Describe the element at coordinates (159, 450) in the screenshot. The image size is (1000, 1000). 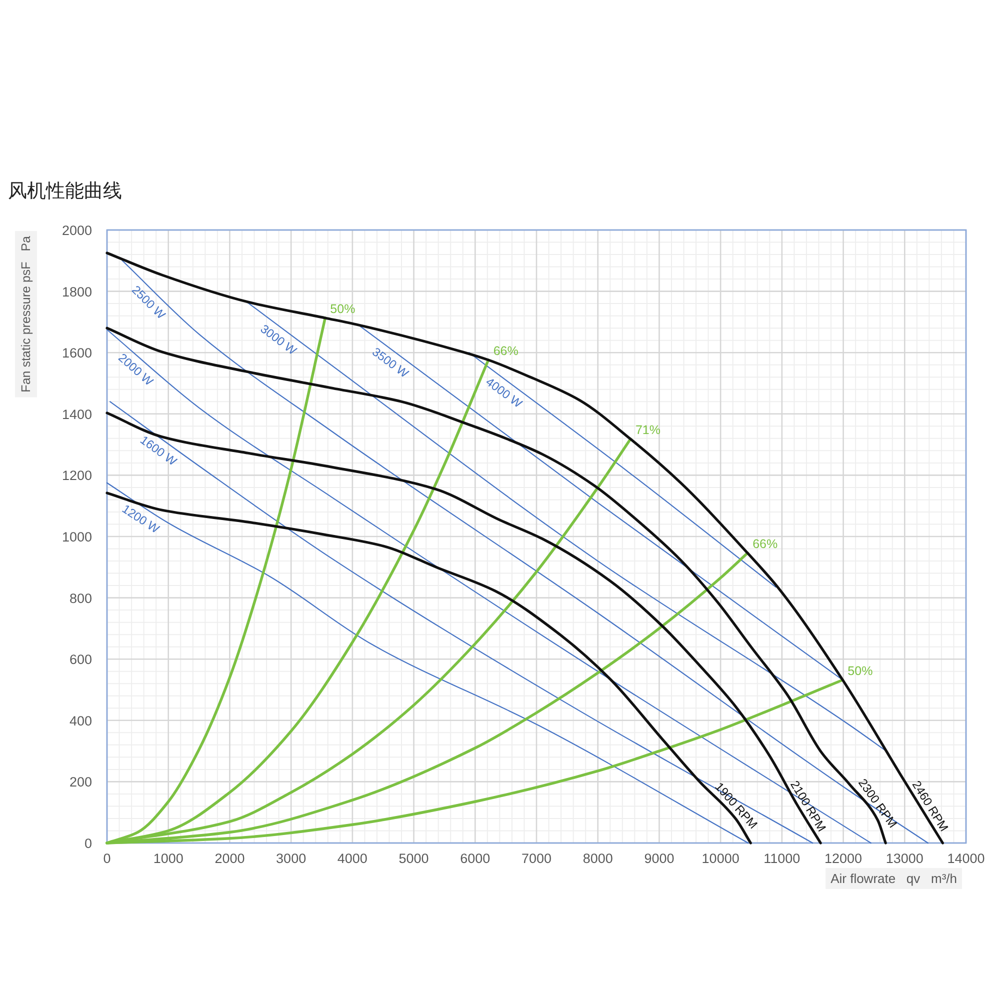
I see `text: 1600 W` at that location.